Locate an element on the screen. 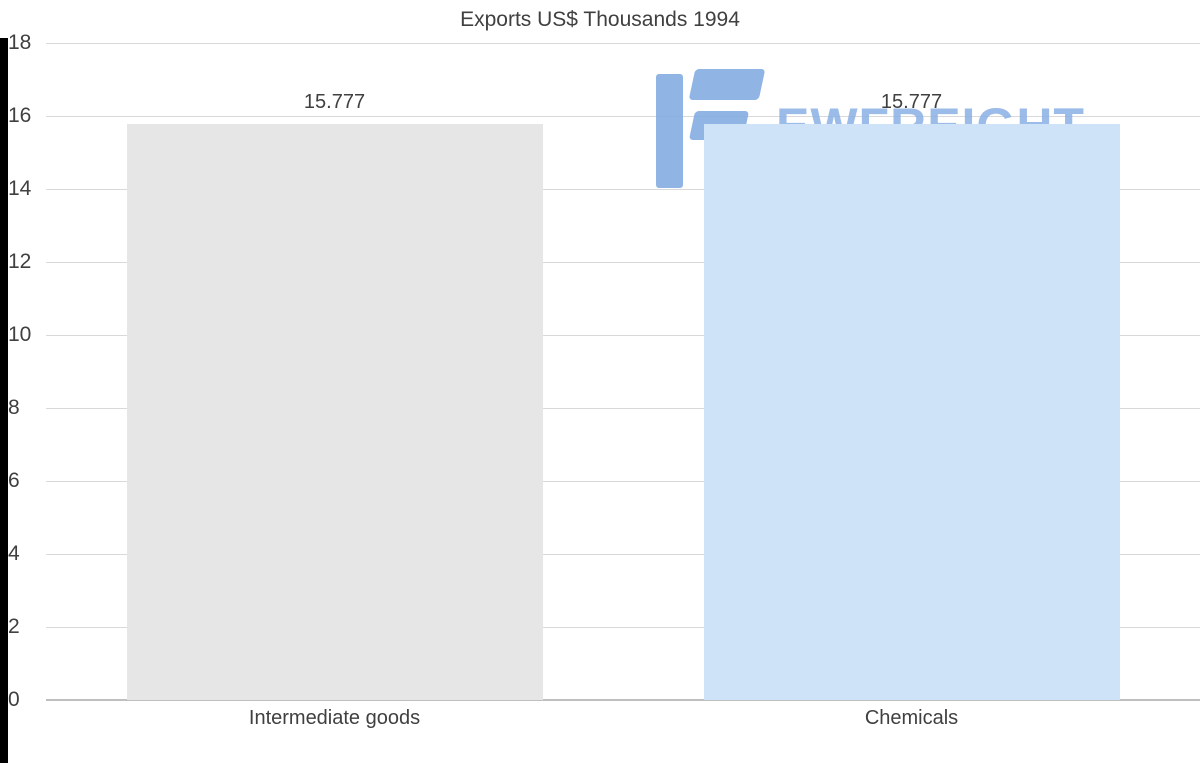 This screenshot has height=763, width=1200. x-category-label: Intermediate goods is located at coordinates (334, 718).